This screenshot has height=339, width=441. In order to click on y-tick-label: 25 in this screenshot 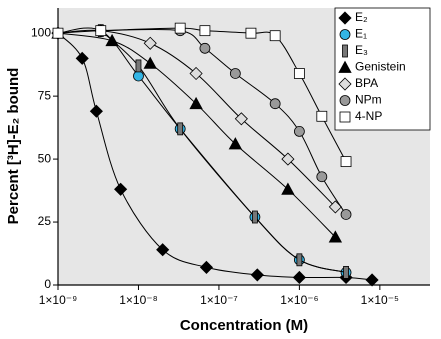, I will do `click(45, 221)`.